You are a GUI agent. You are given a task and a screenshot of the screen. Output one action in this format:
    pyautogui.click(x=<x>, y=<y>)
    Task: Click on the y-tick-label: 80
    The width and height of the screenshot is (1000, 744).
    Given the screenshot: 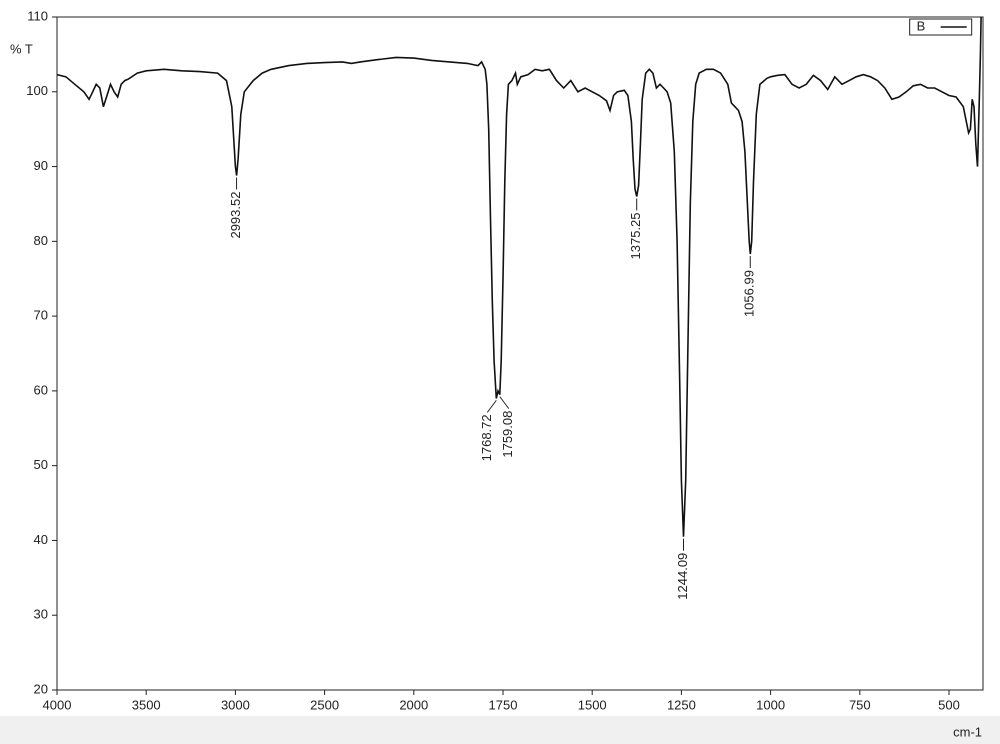 What is the action you would take?
    pyautogui.click(x=41, y=240)
    